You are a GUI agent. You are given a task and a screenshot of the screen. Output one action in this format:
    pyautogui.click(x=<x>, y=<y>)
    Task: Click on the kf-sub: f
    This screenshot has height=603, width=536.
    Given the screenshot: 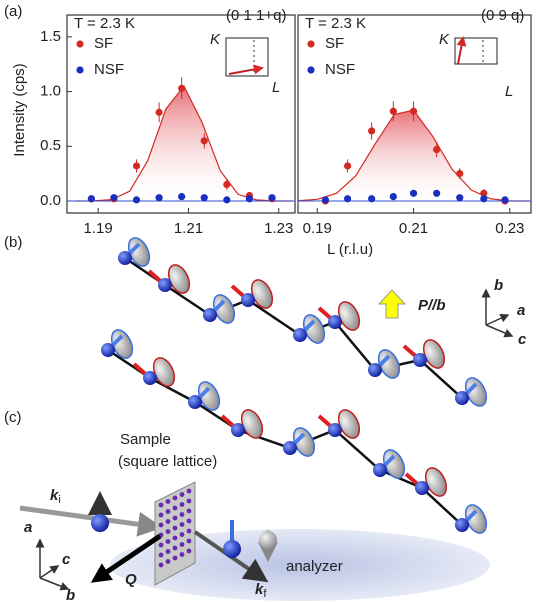 What is the action you would take?
    pyautogui.click(x=265, y=594)
    